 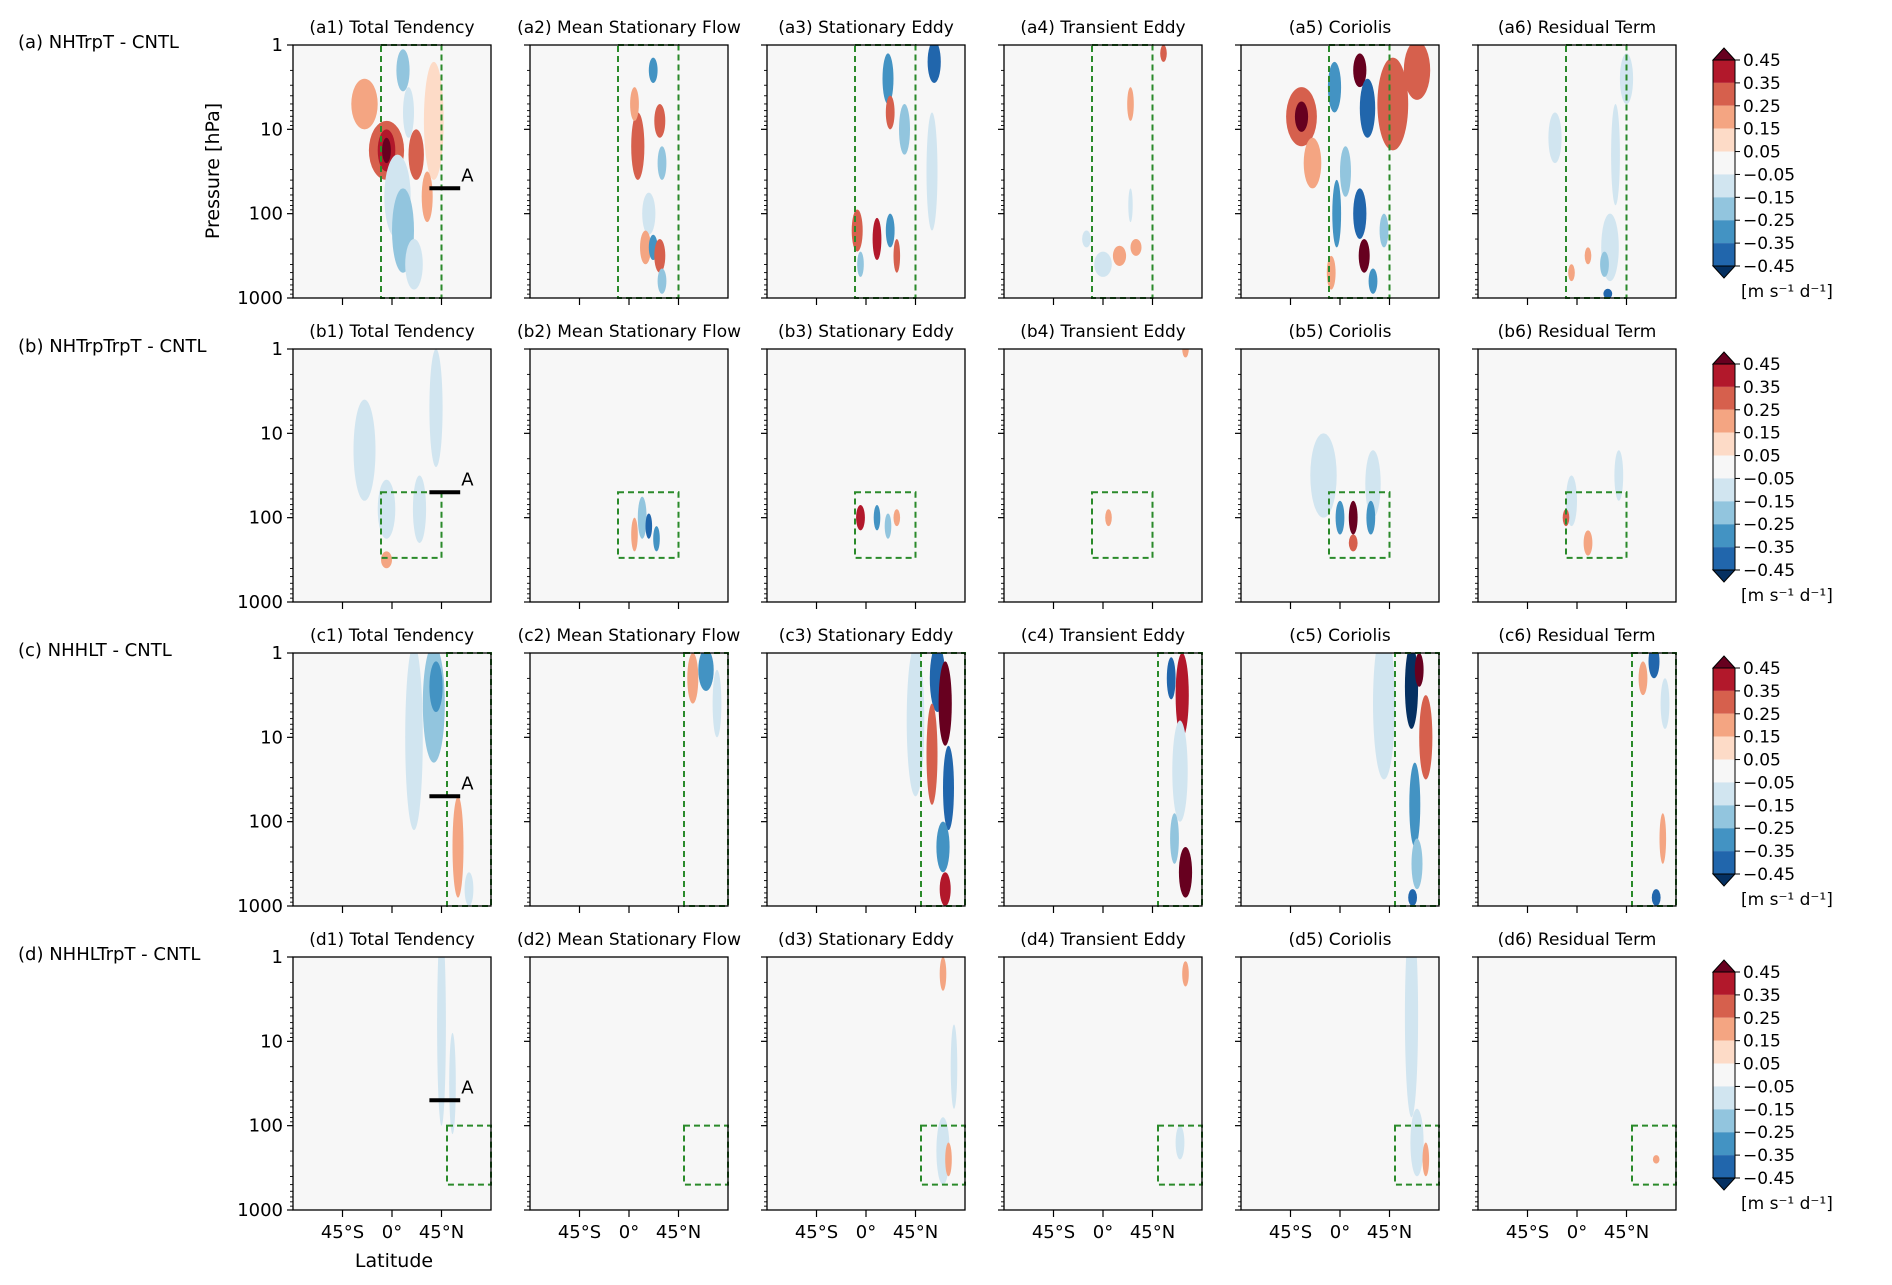 What do you see at coordinates (1340, 28) in the screenshot?
I see `panel-title: (a5) Coriolis` at bounding box center [1340, 28].